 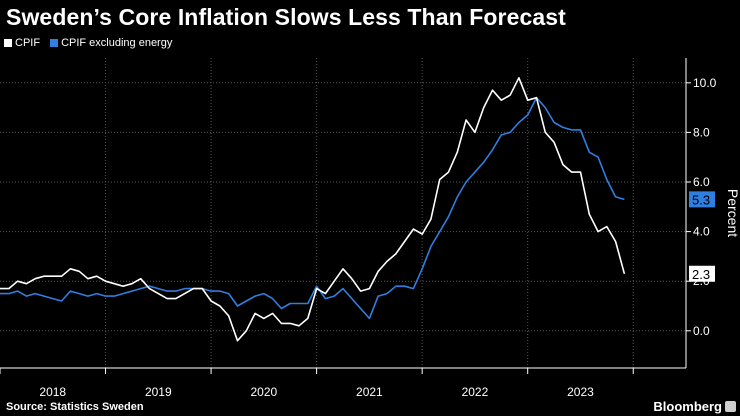 I want to click on legend-swatch-cpif-ex-energy, so click(x=54, y=43).